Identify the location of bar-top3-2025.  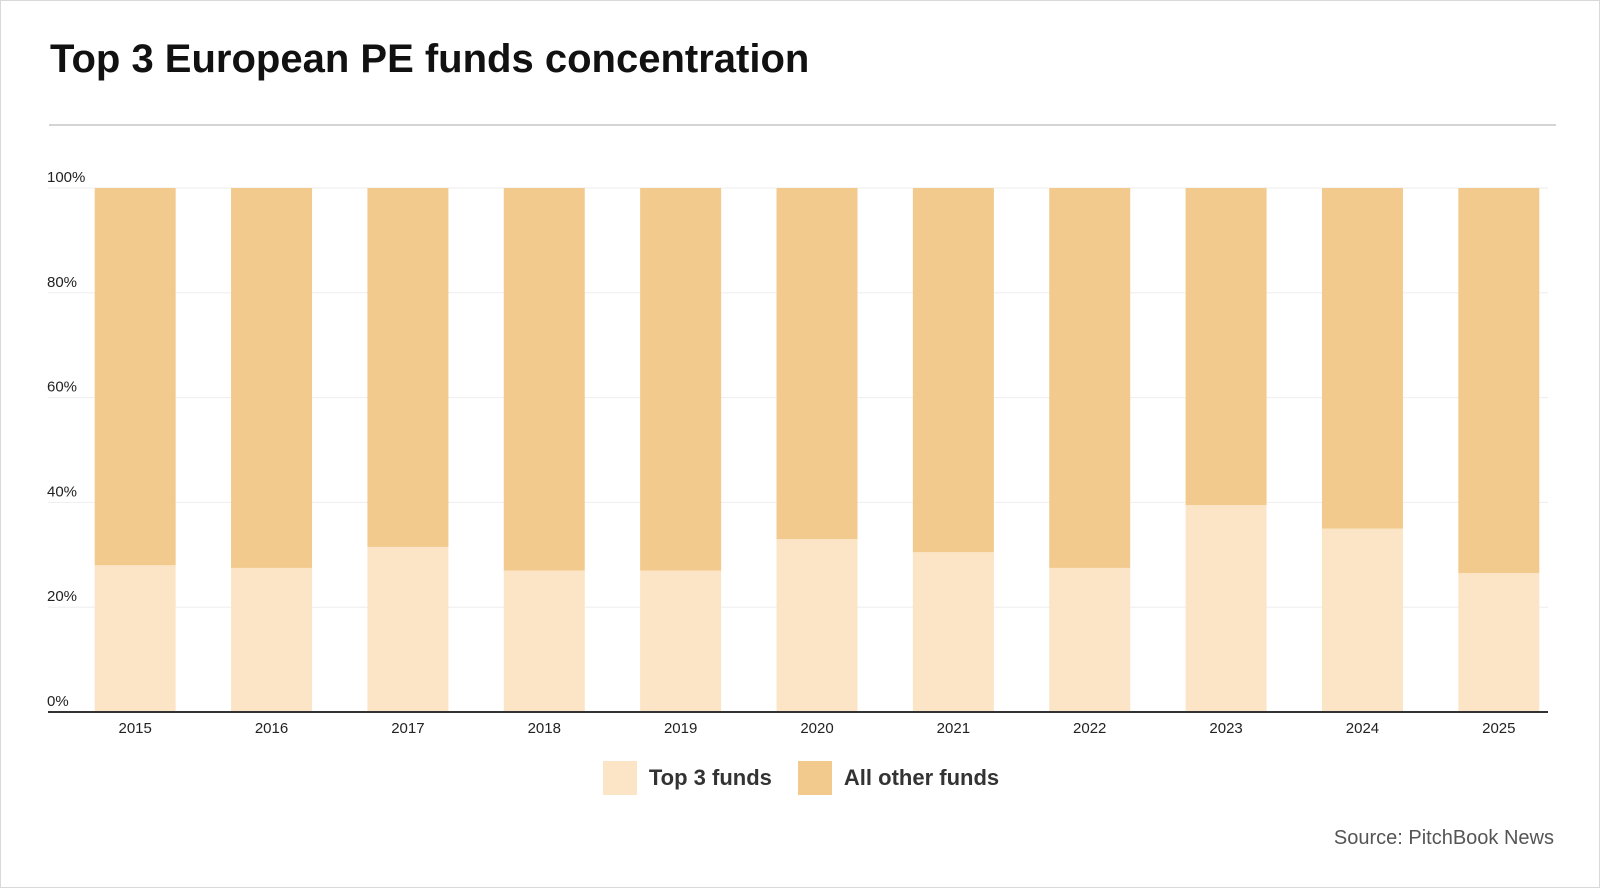
(1499, 642).